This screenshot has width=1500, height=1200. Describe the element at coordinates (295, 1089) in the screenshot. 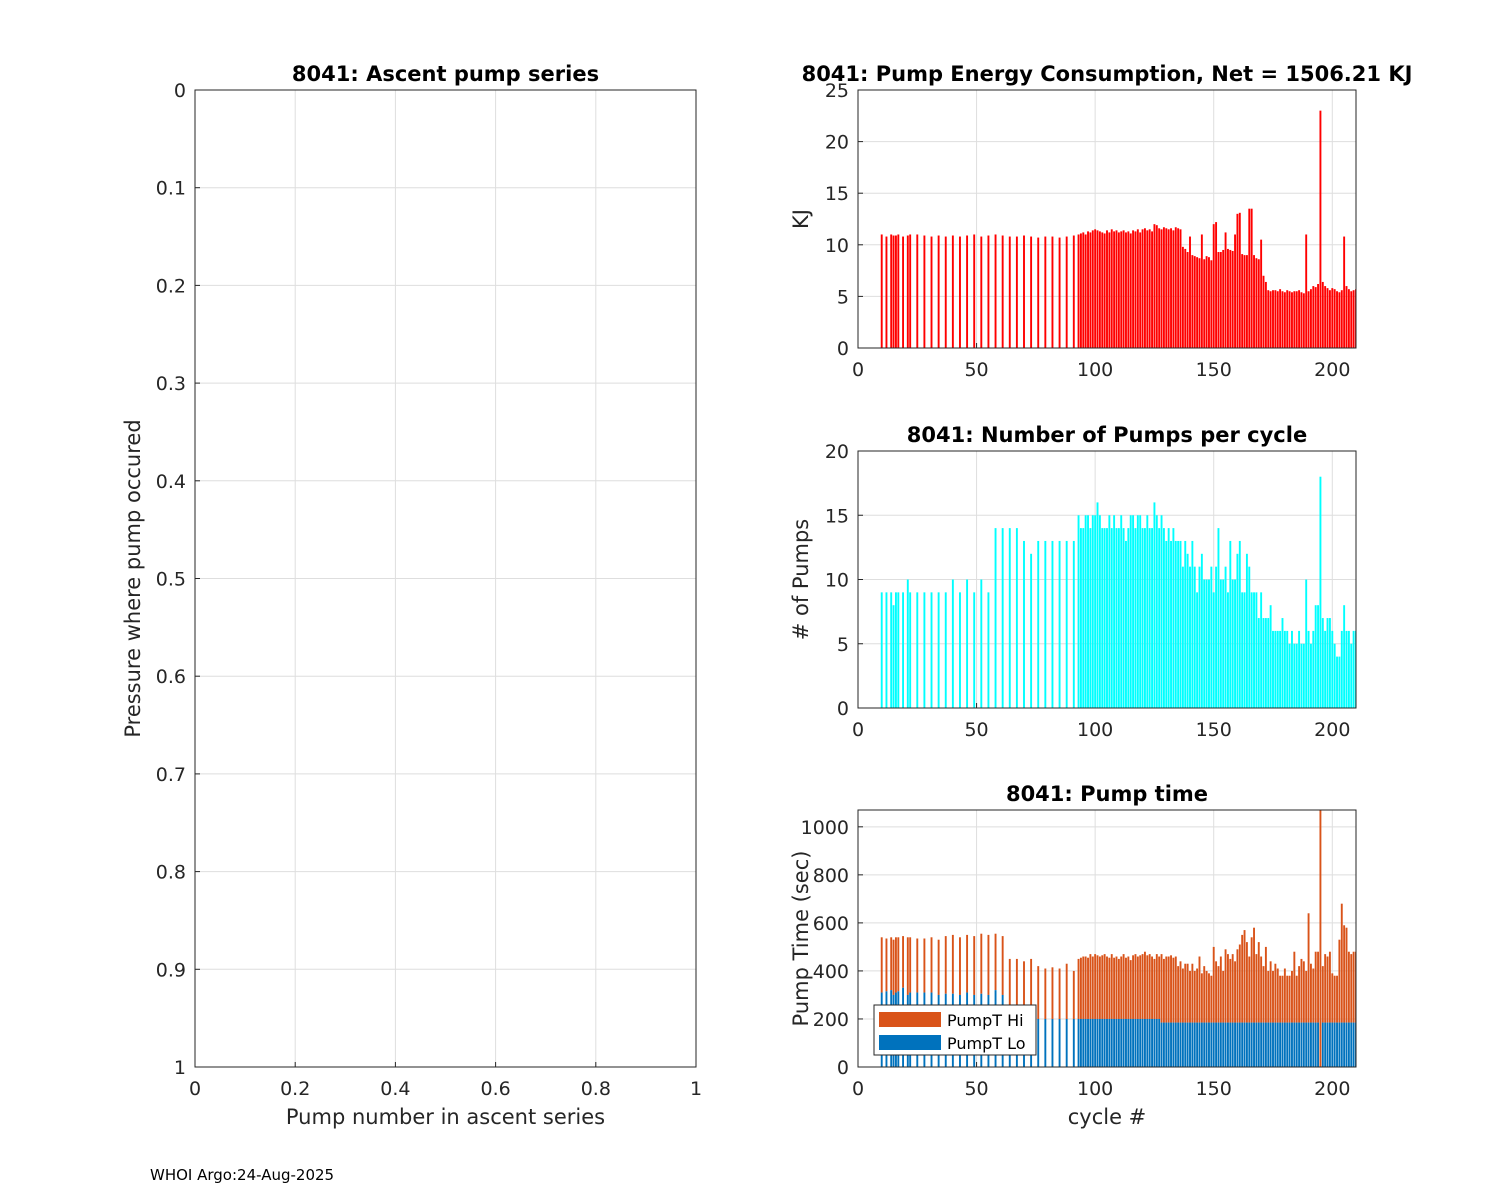

I see `ascent-xtick-label: 0.2` at that location.